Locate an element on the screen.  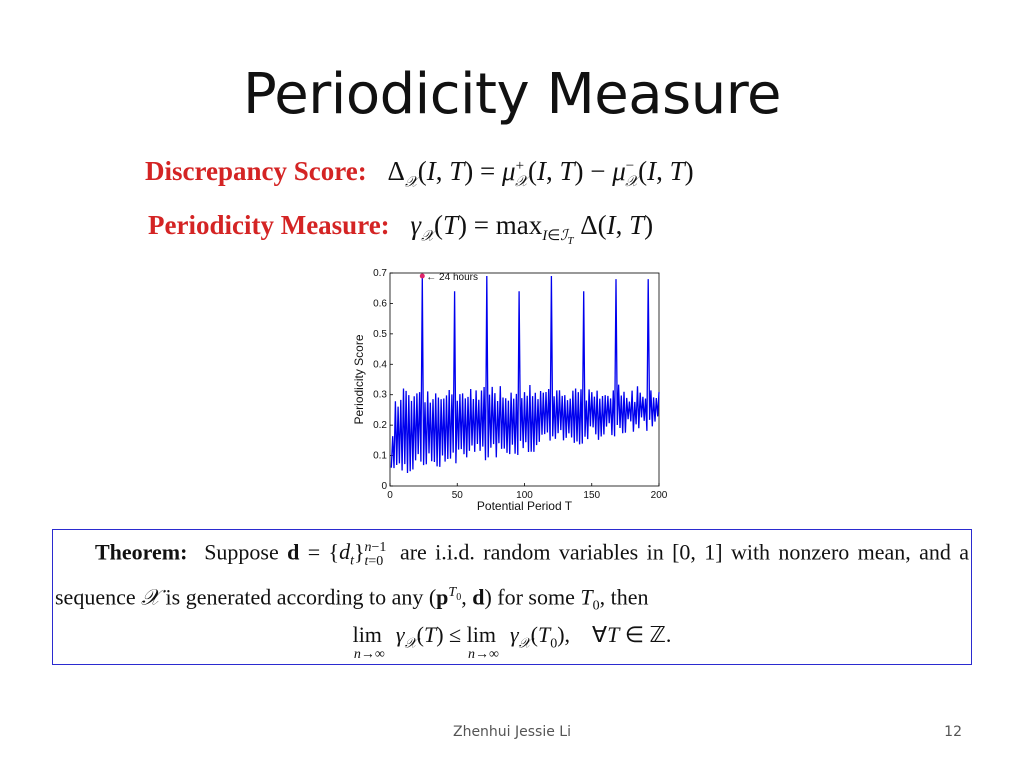
theorem-label: Theorem: is located at coordinates (141, 552).